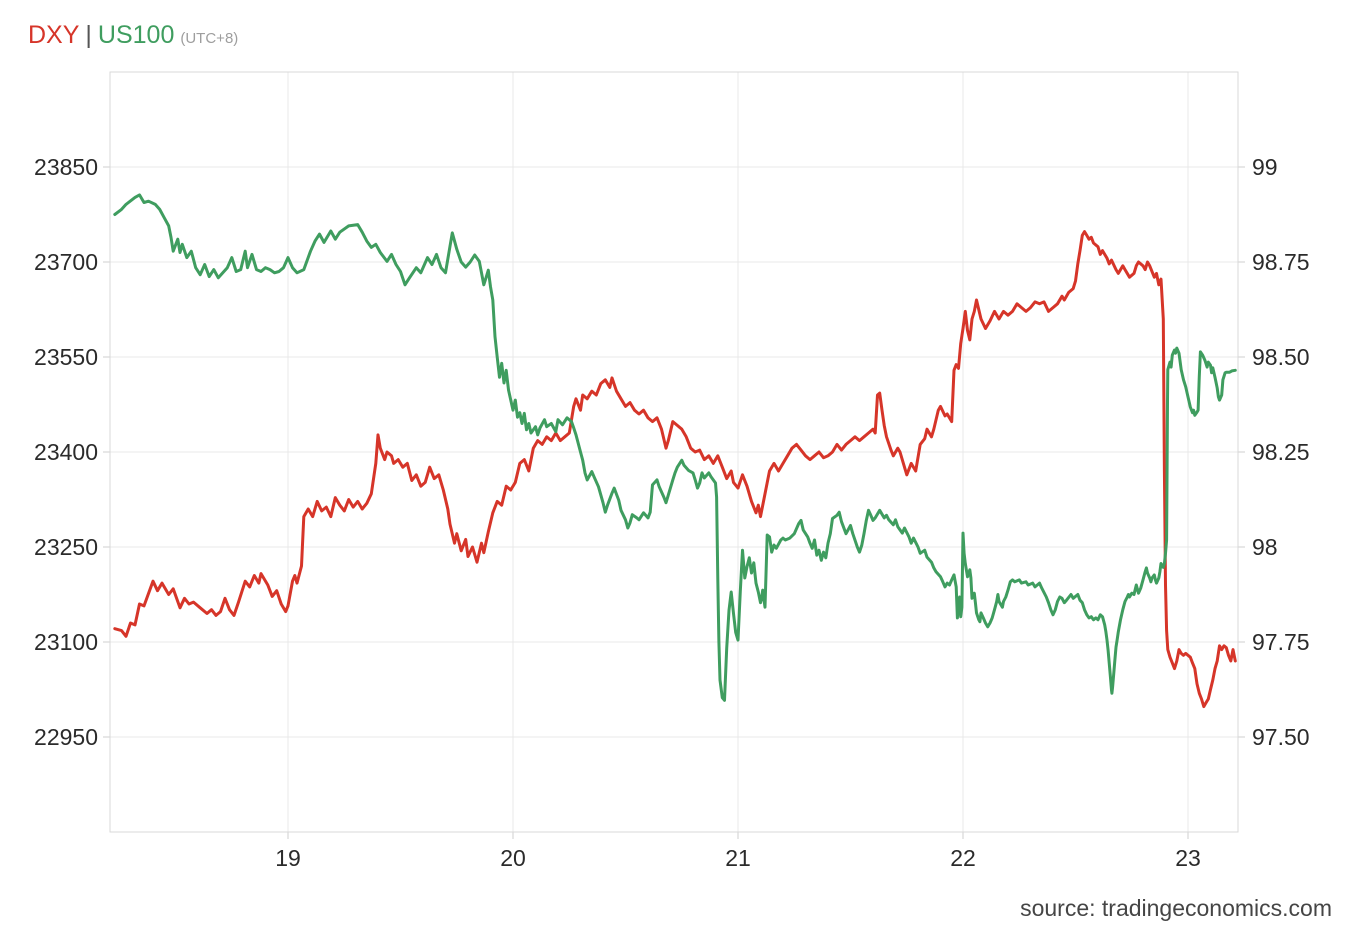 The image size is (1350, 936). Describe the element at coordinates (1176, 908) in the screenshot. I see `source-attribution: source: tradingeconomics.com` at that location.